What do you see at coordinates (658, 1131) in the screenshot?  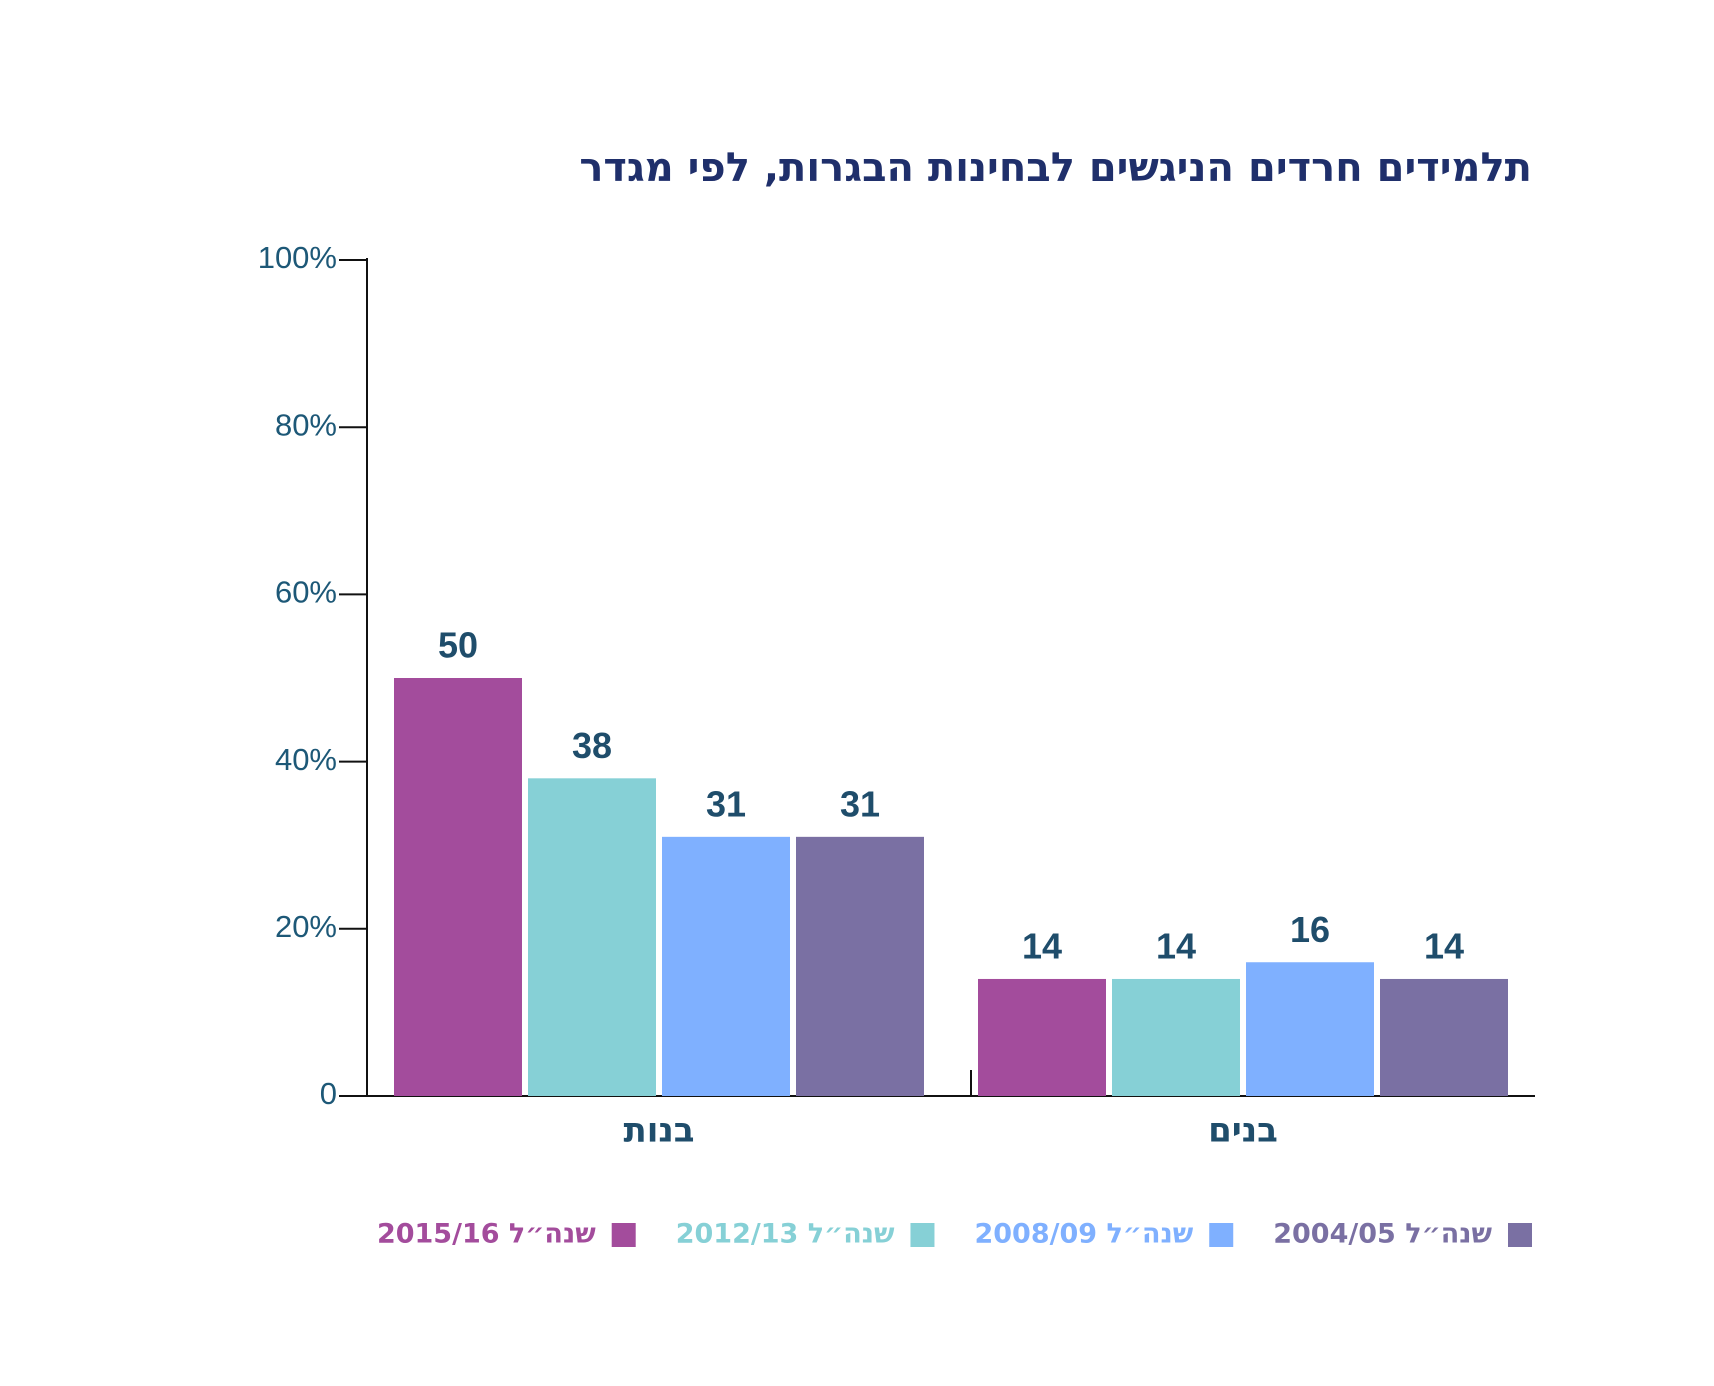 I see `x-tick-label: בנות` at bounding box center [658, 1131].